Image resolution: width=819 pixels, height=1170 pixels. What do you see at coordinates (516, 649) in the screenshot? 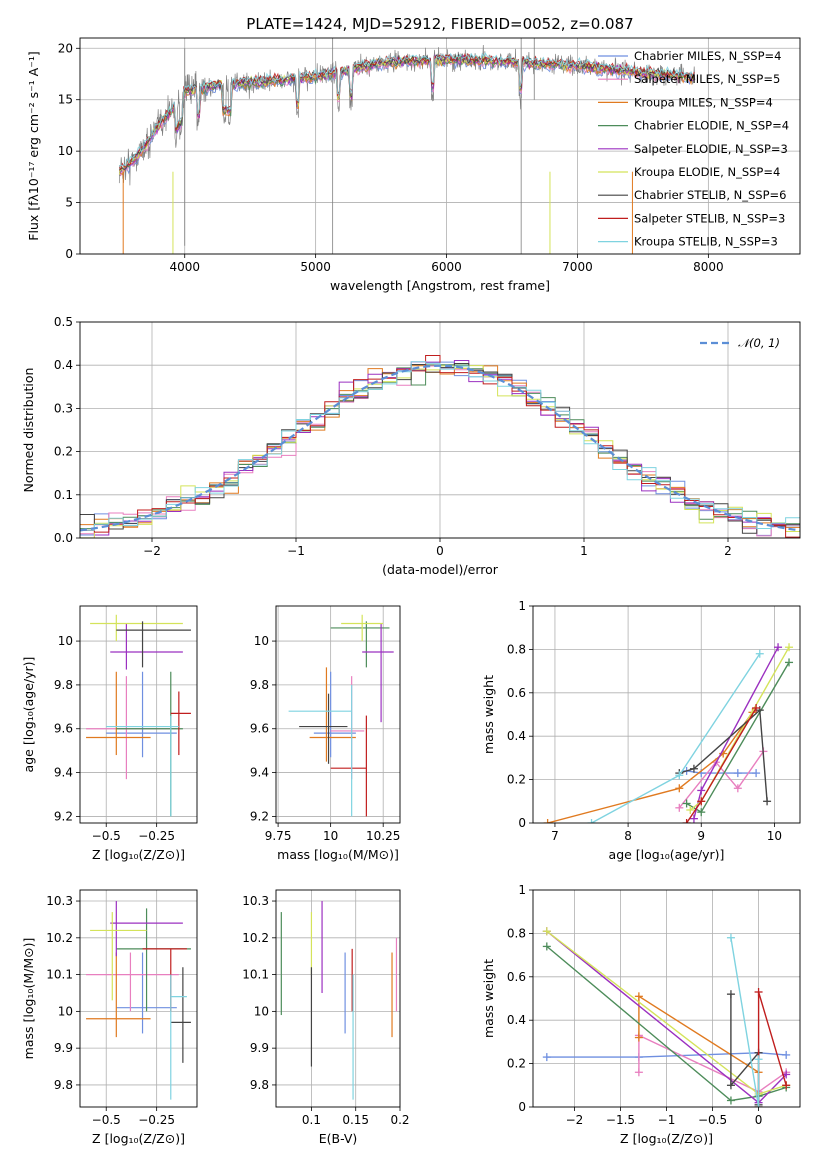
I see `y-tick-label: 0.8` at bounding box center [516, 649].